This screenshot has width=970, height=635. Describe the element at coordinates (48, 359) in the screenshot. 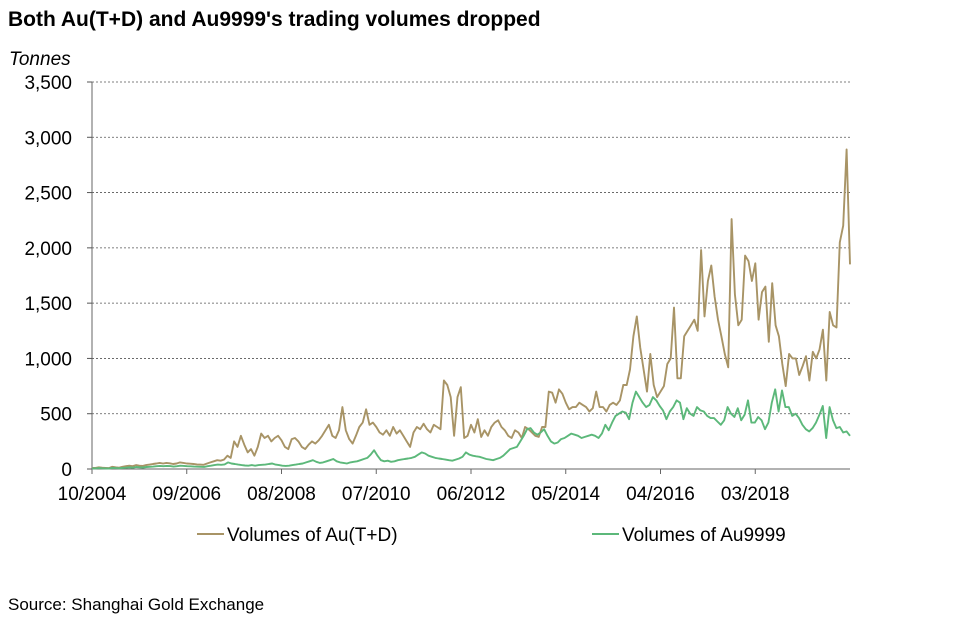

I see `y-tick-label: 1,000` at that location.